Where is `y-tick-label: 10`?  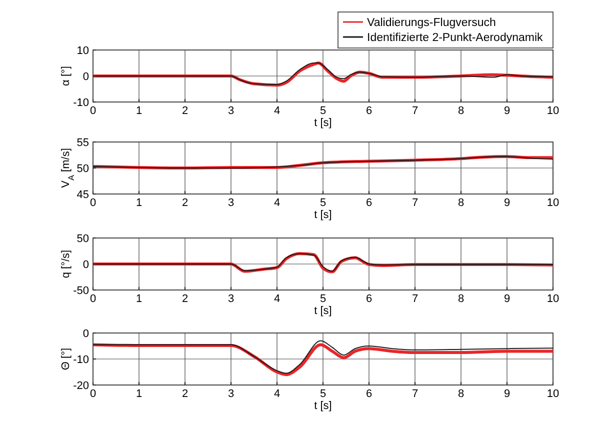 y-tick-label: 10 is located at coordinates (82, 51).